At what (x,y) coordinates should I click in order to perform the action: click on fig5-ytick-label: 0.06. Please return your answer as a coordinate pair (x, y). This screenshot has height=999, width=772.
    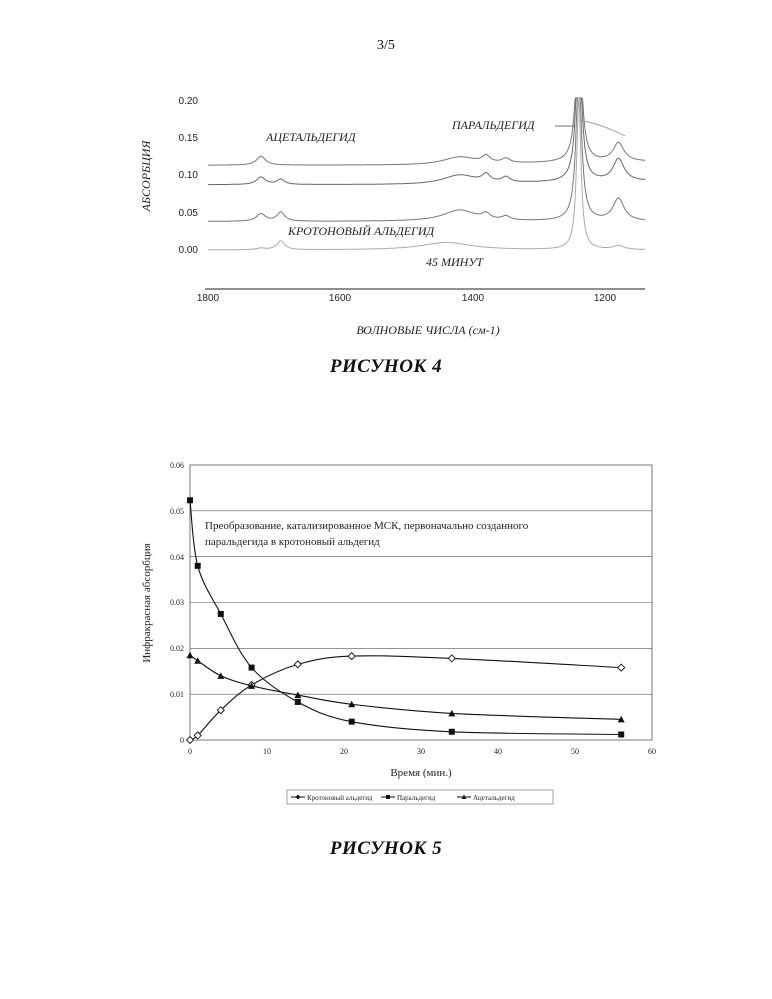
    Looking at the image, I should click on (177, 465).